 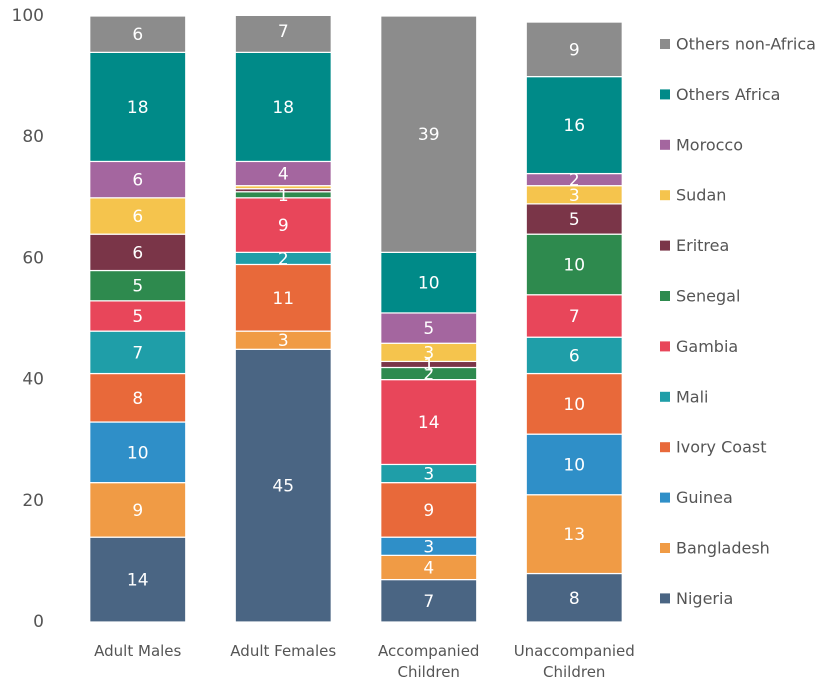 I want to click on data-label: 18, so click(x=138, y=108).